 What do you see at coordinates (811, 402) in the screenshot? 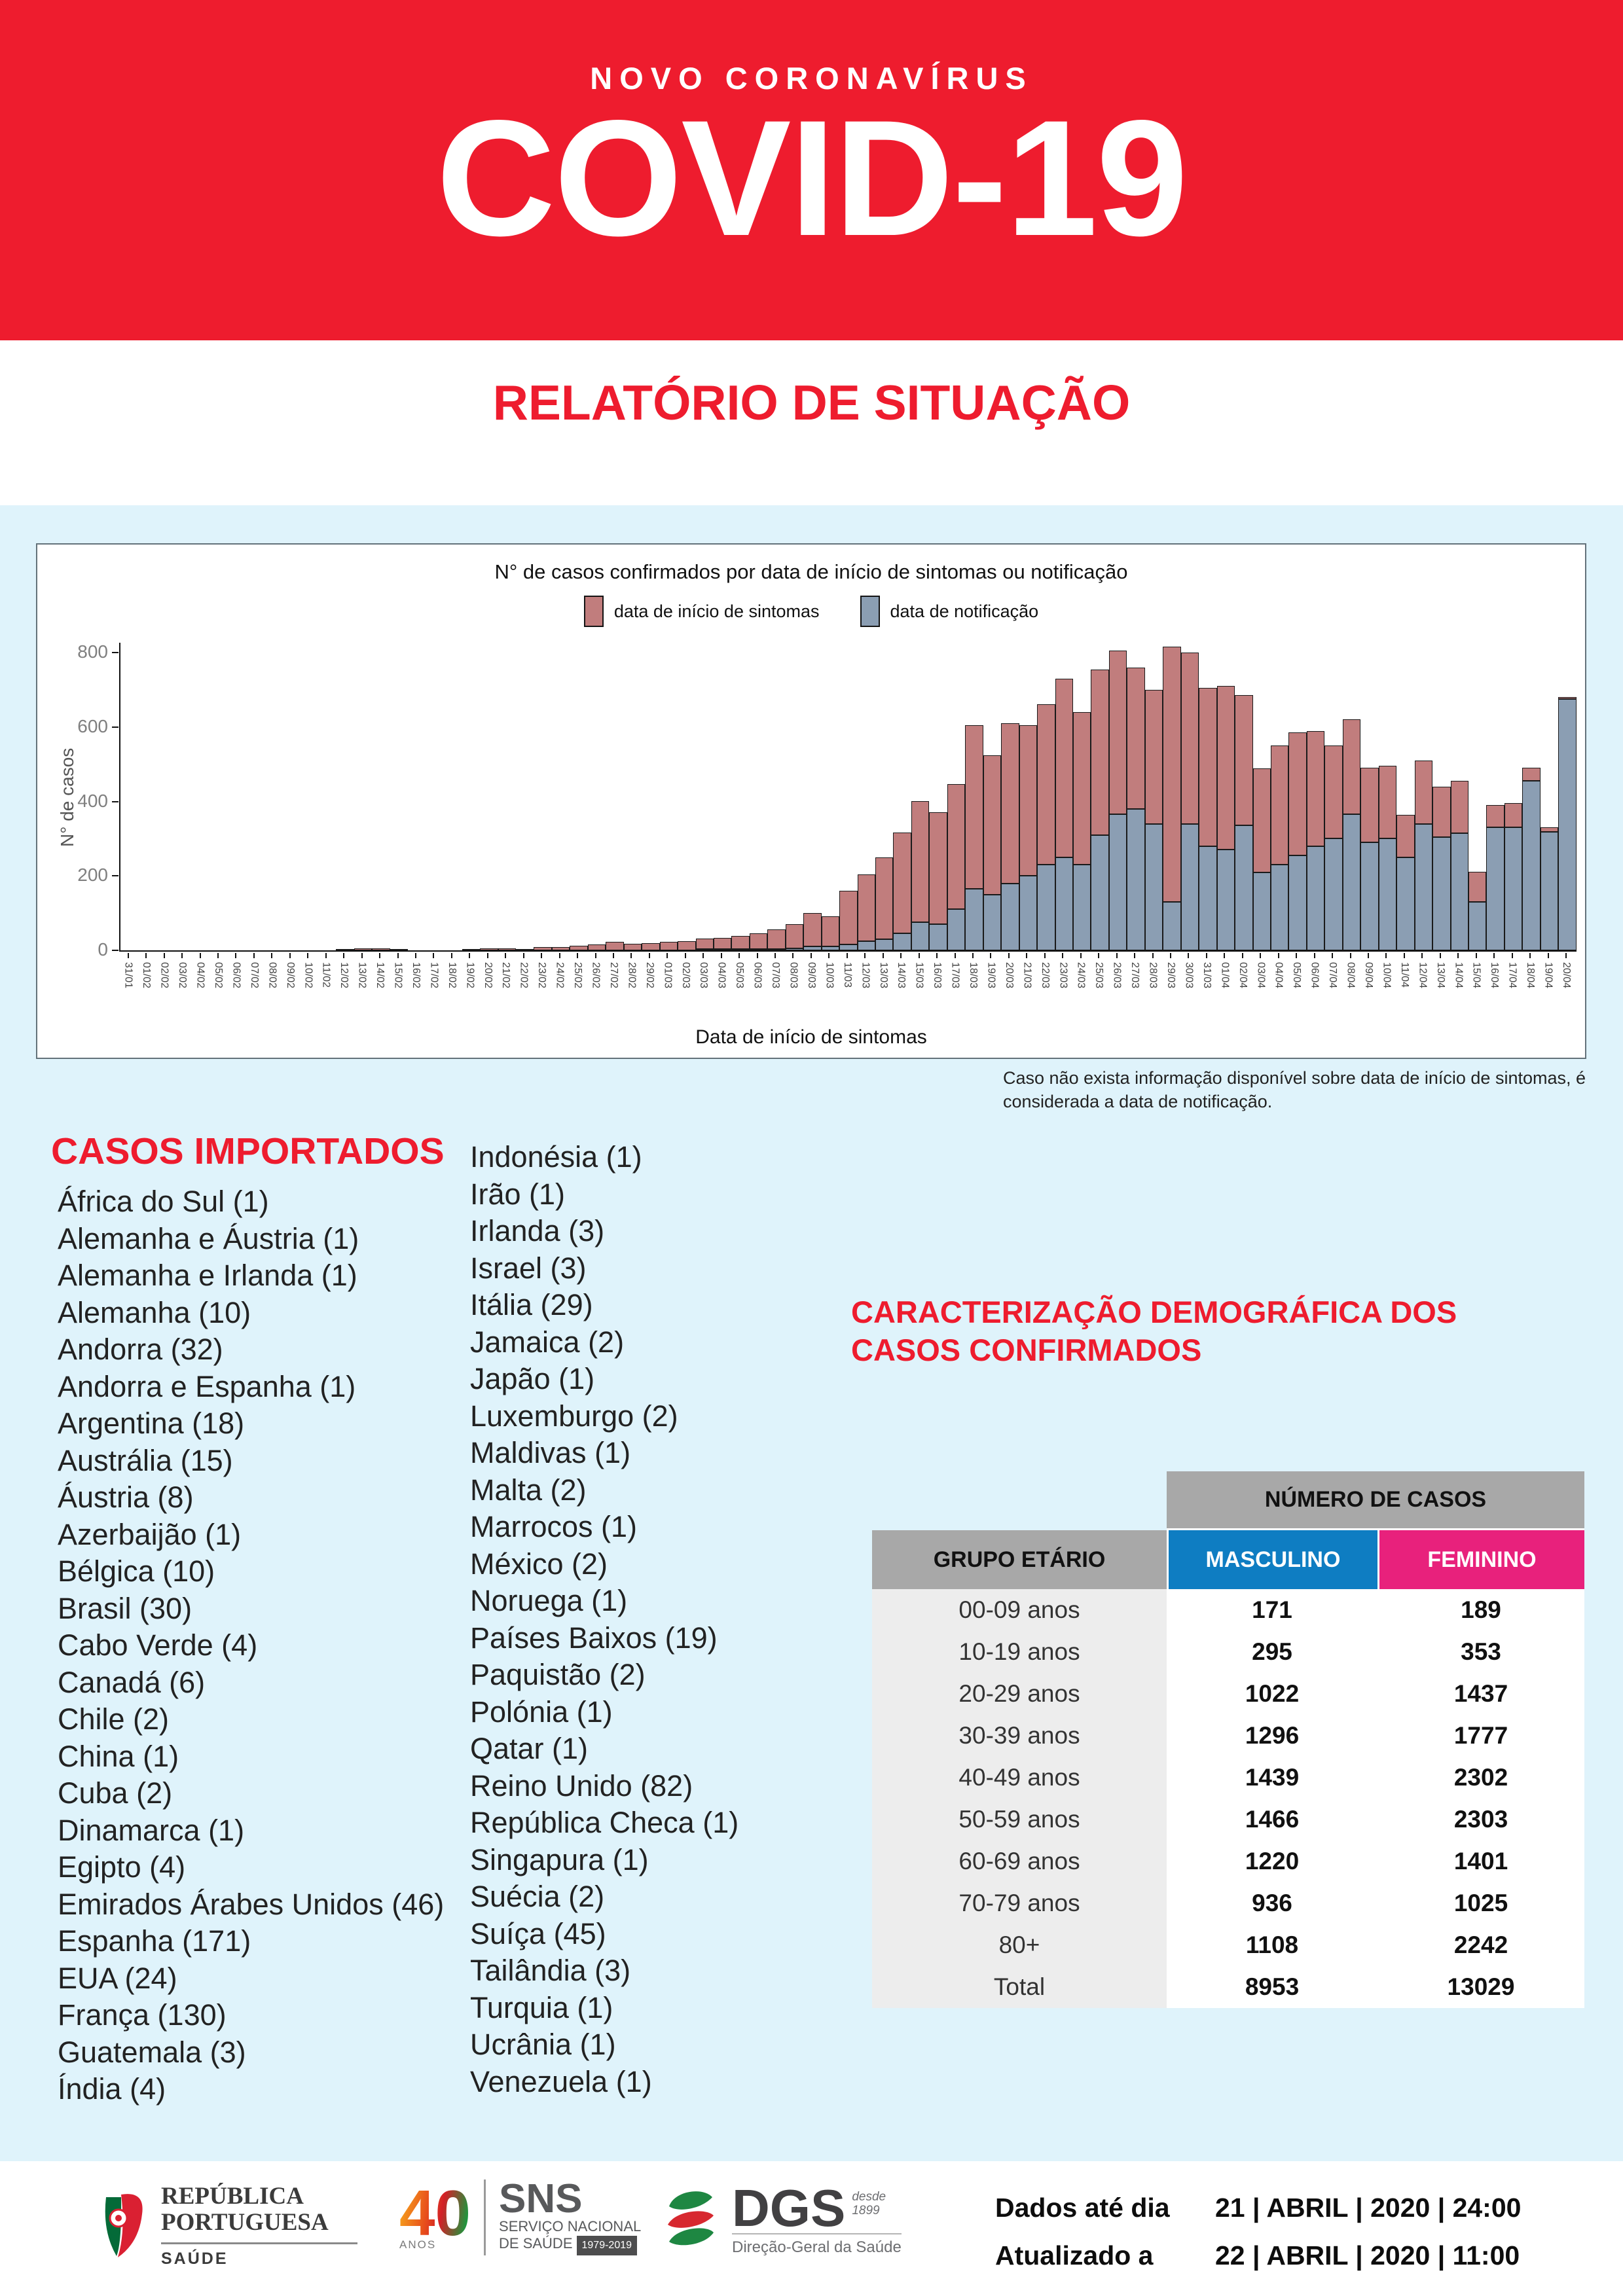
I see `report-subtitle: RELATÓRIO DE SITUAÇÃO` at bounding box center [811, 402].